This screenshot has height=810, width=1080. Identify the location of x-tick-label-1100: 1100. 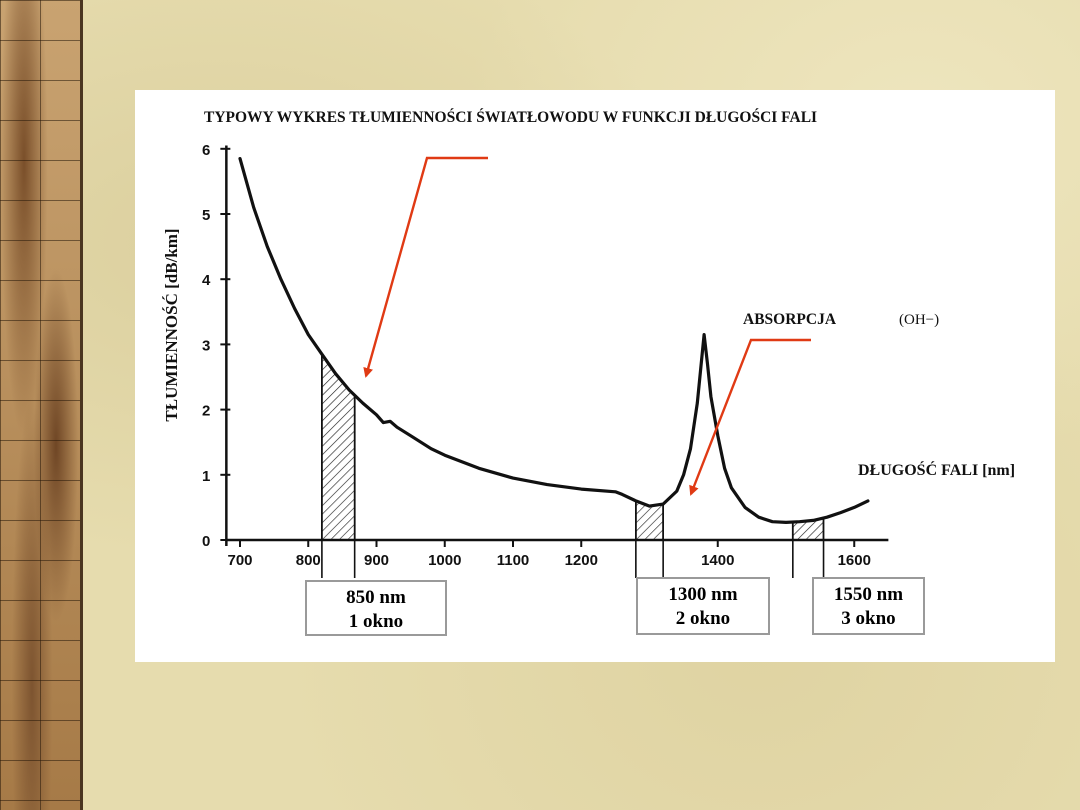
(513, 560).